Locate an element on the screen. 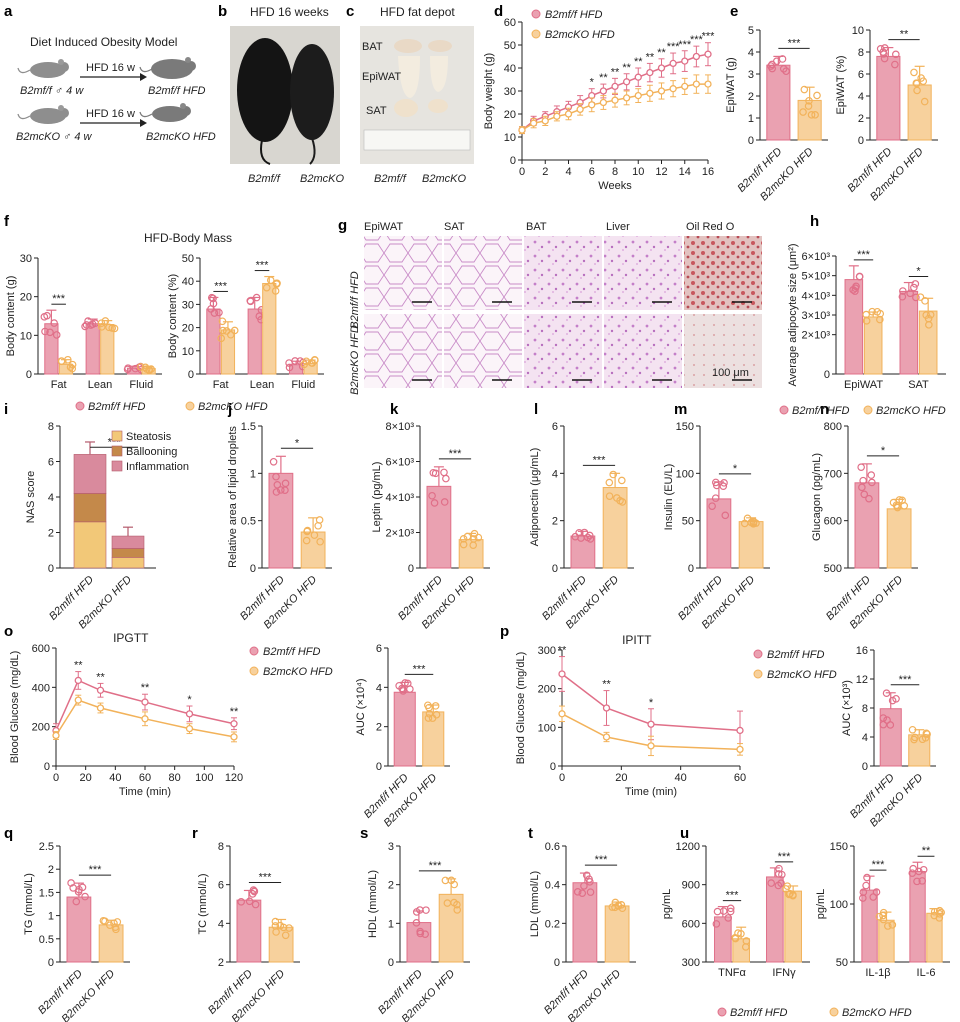 The width and height of the screenshot is (960, 1022). y-tick-label: 700 is located at coordinates (833, 474).